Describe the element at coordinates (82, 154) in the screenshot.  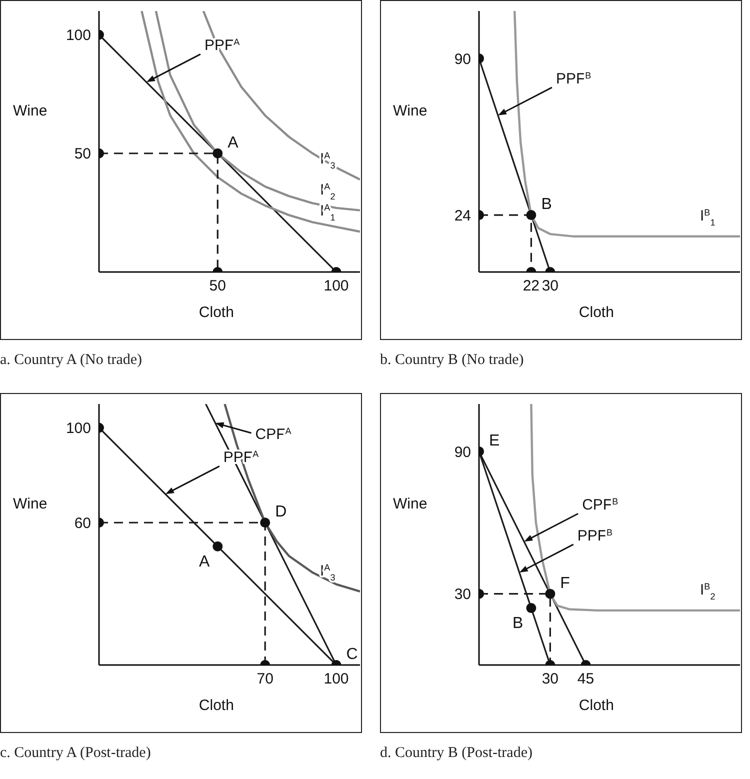
I see `y-tick-label: 50` at that location.